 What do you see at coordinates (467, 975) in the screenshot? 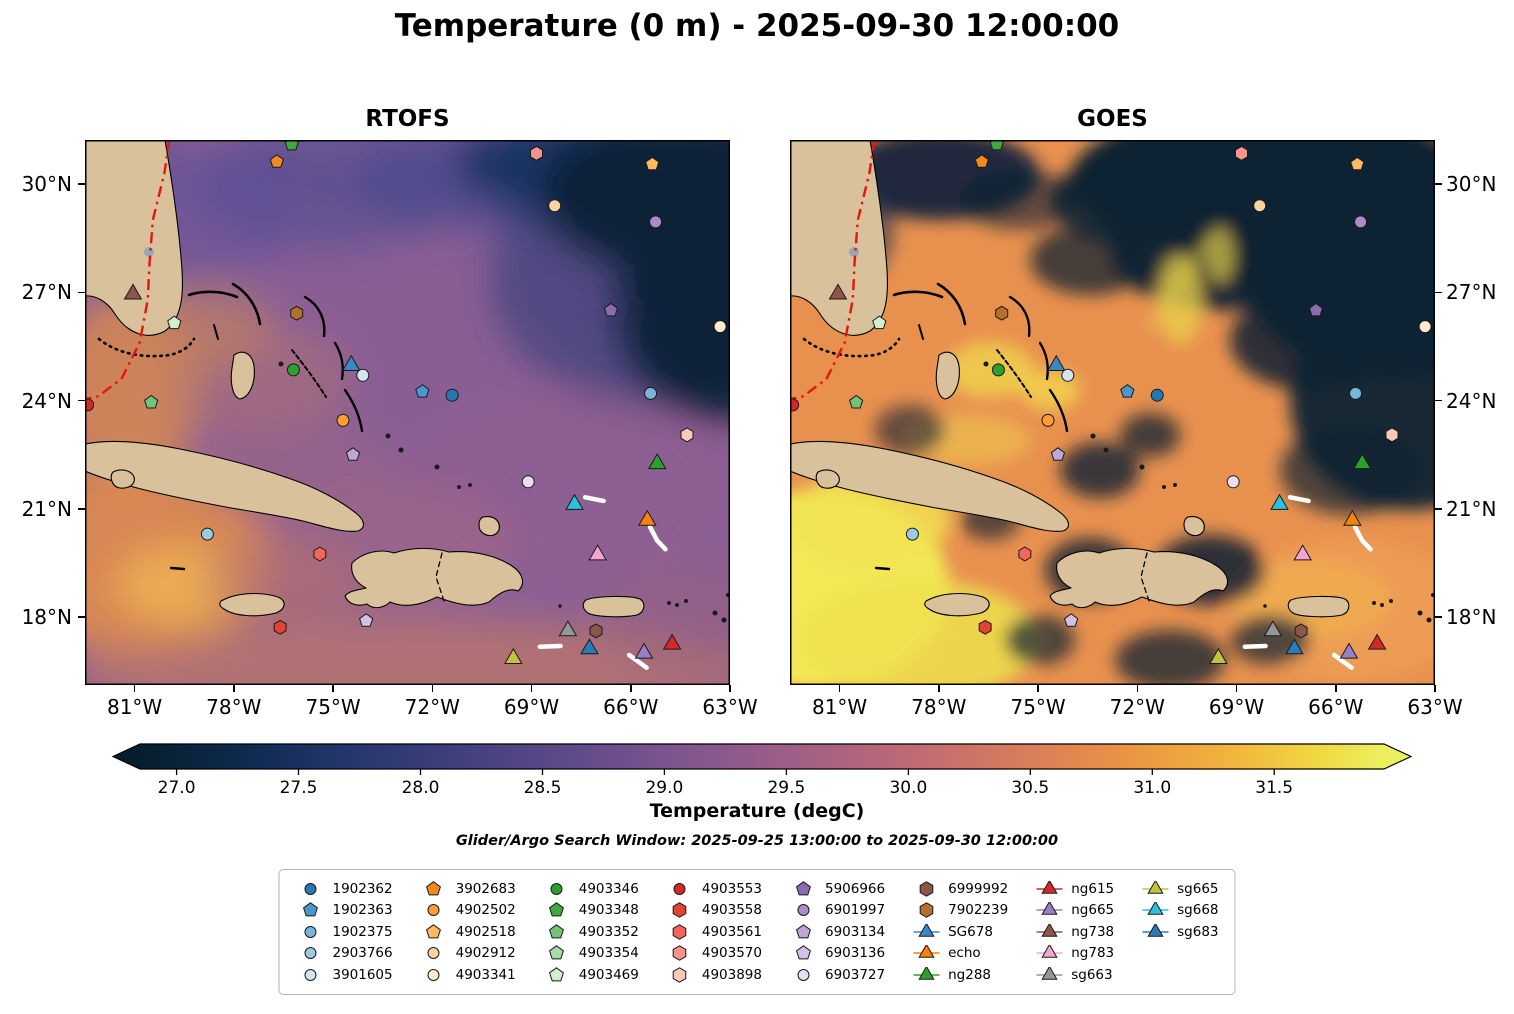
I see `legend-item-4903341: 4903341` at bounding box center [467, 975].